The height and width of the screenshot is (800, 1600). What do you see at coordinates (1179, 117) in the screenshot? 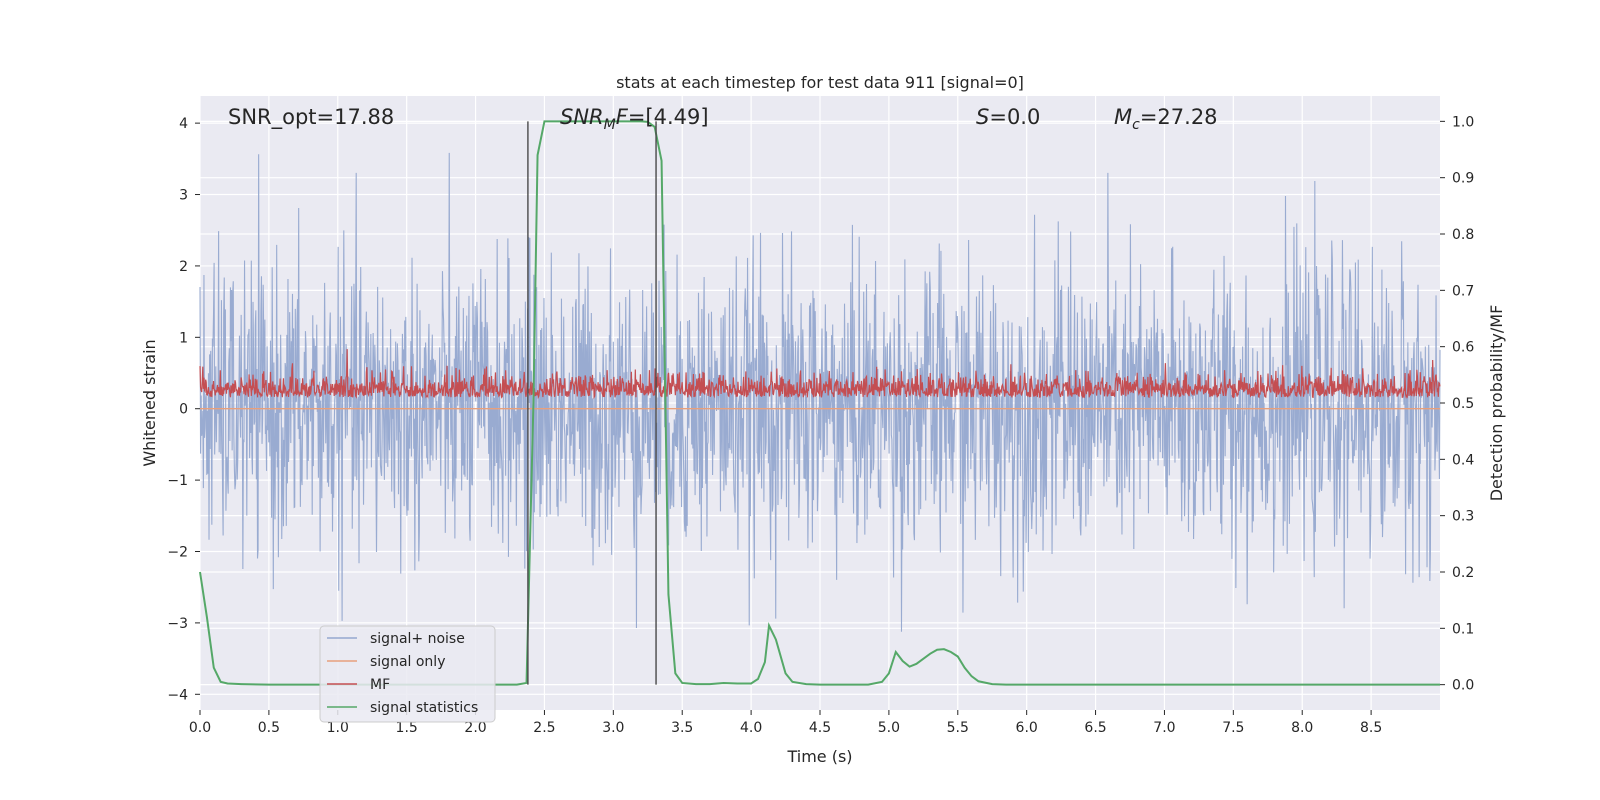
I see `annotation-mc-value: =27.28` at bounding box center [1179, 117].